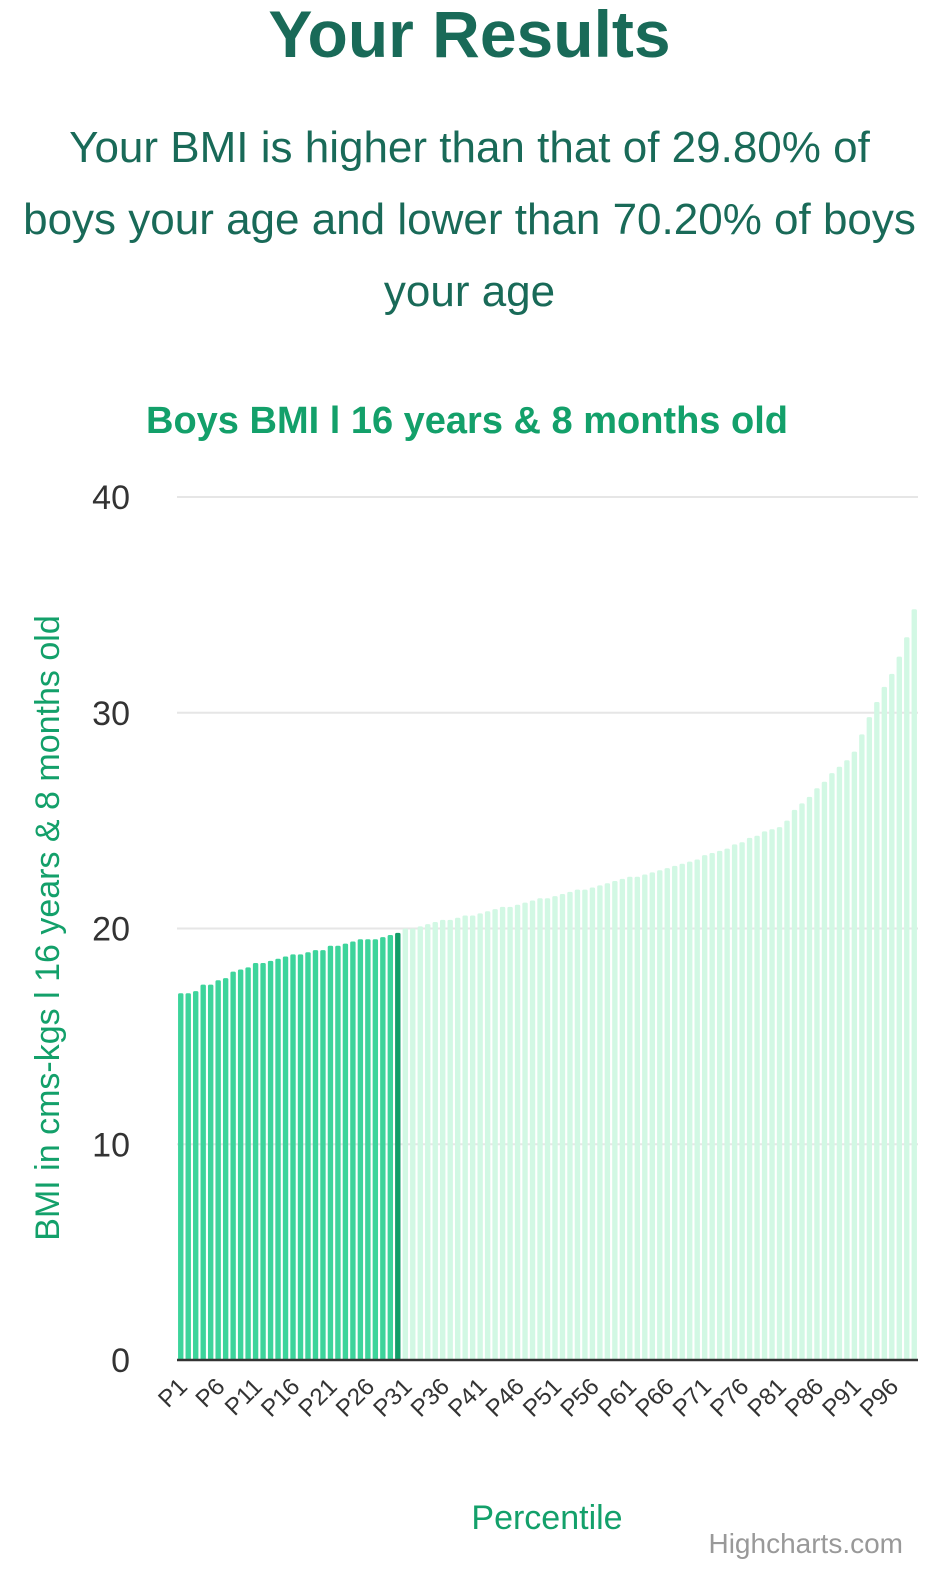 The height and width of the screenshot is (1572, 939). I want to click on bar-p63, so click(645, 1117).